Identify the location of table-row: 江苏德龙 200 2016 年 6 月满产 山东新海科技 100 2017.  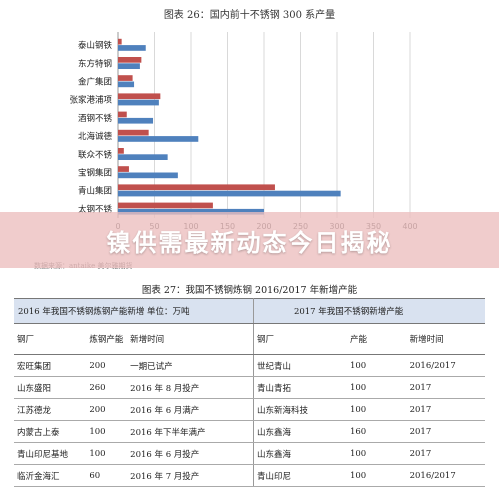
(249, 409).